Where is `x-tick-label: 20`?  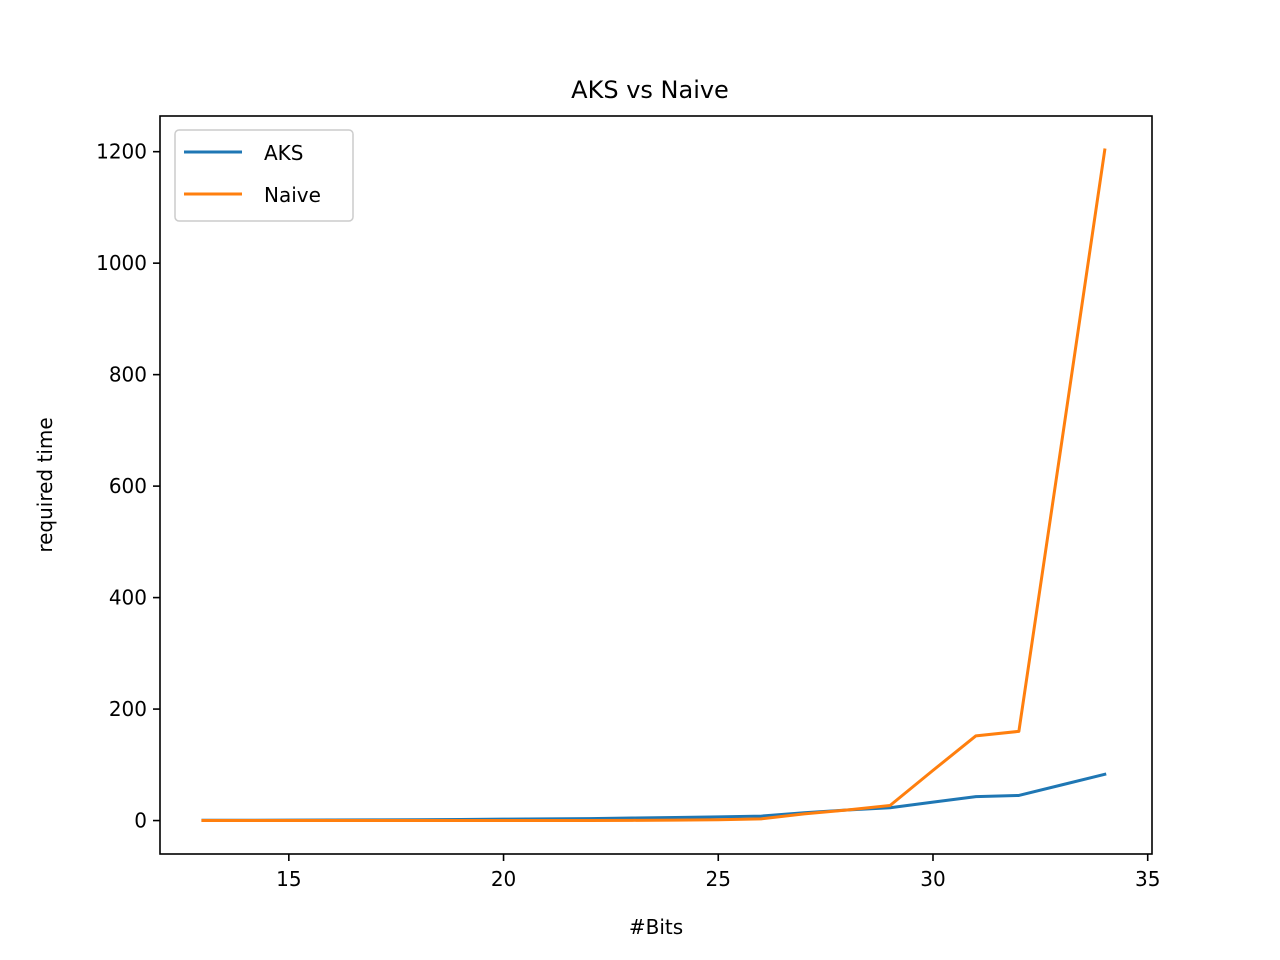
x-tick-label: 20 is located at coordinates (503, 879).